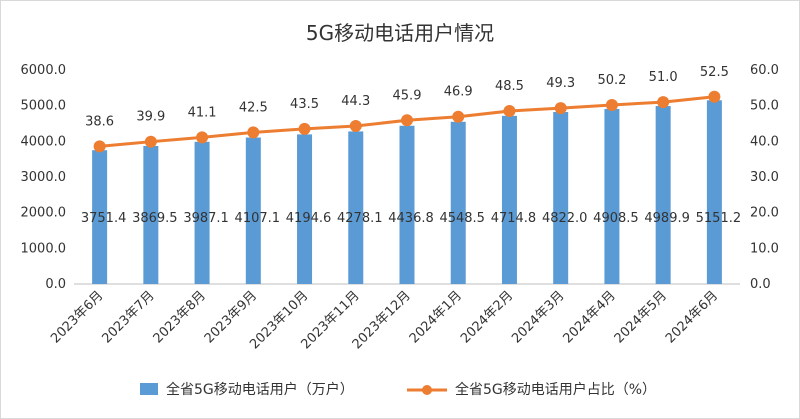 The height and width of the screenshot is (419, 800). I want to click on y-left-tick-label: 0.0, so click(55, 284).